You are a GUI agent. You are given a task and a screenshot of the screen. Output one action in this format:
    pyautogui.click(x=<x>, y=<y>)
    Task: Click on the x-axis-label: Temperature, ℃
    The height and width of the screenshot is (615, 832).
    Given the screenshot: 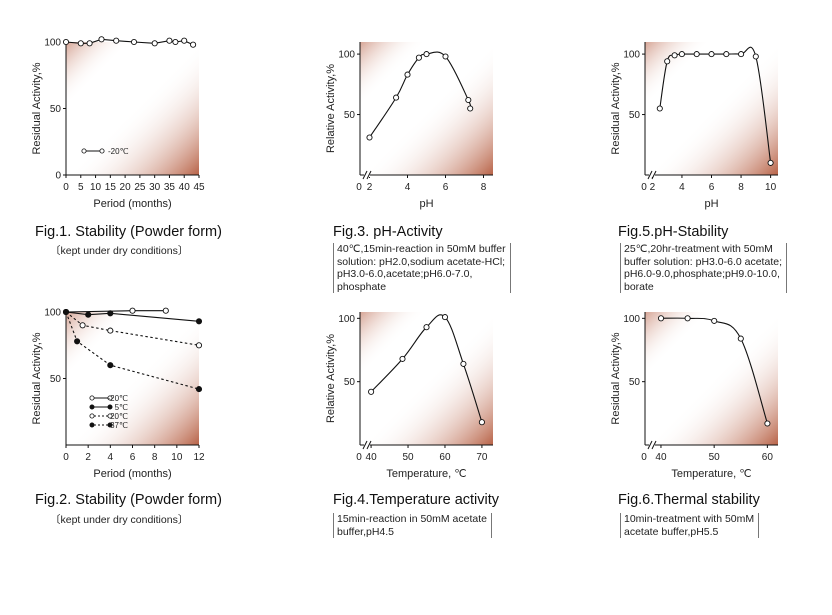 What is the action you would take?
    pyautogui.click(x=711, y=474)
    